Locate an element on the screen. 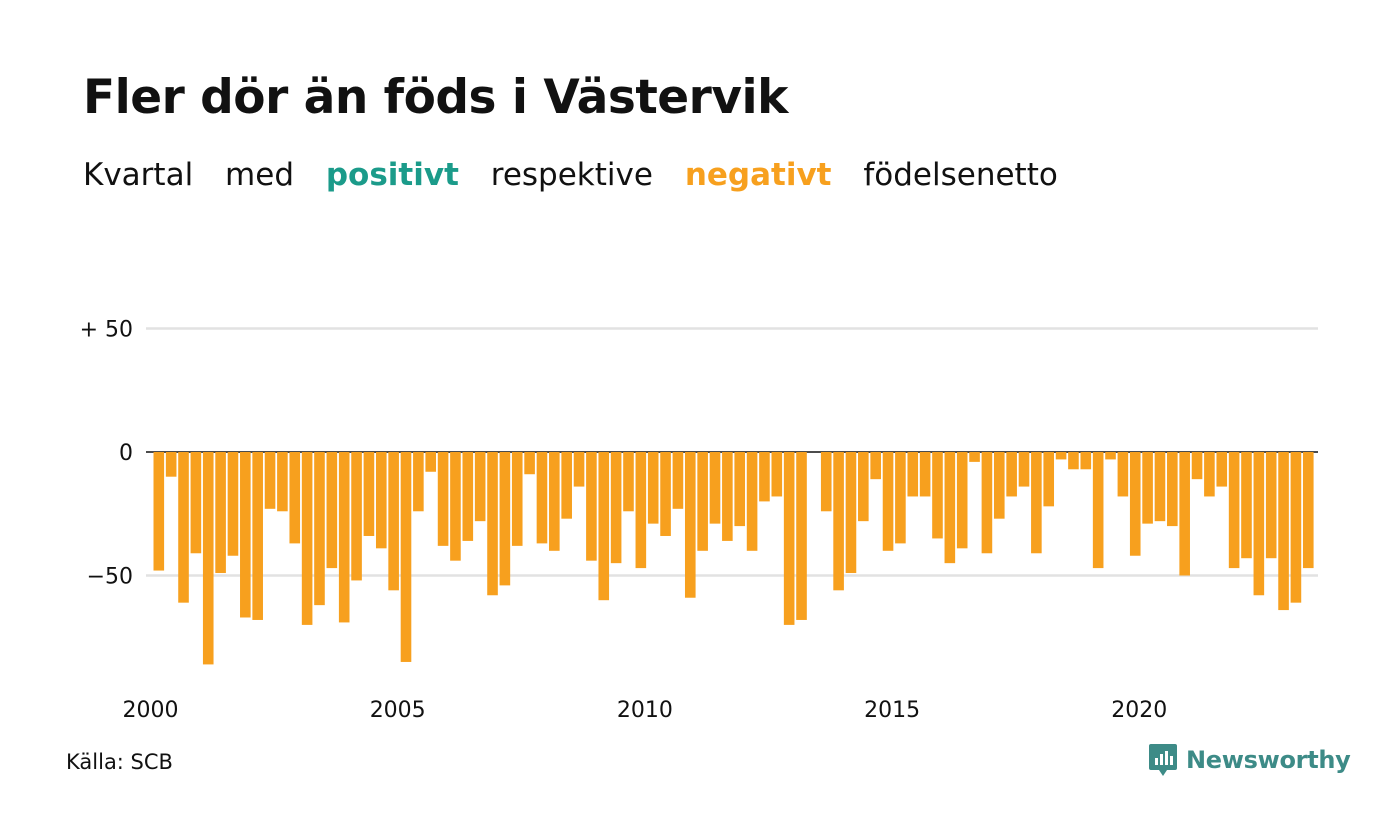  x-tick-label: 2010 is located at coordinates (645, 710).